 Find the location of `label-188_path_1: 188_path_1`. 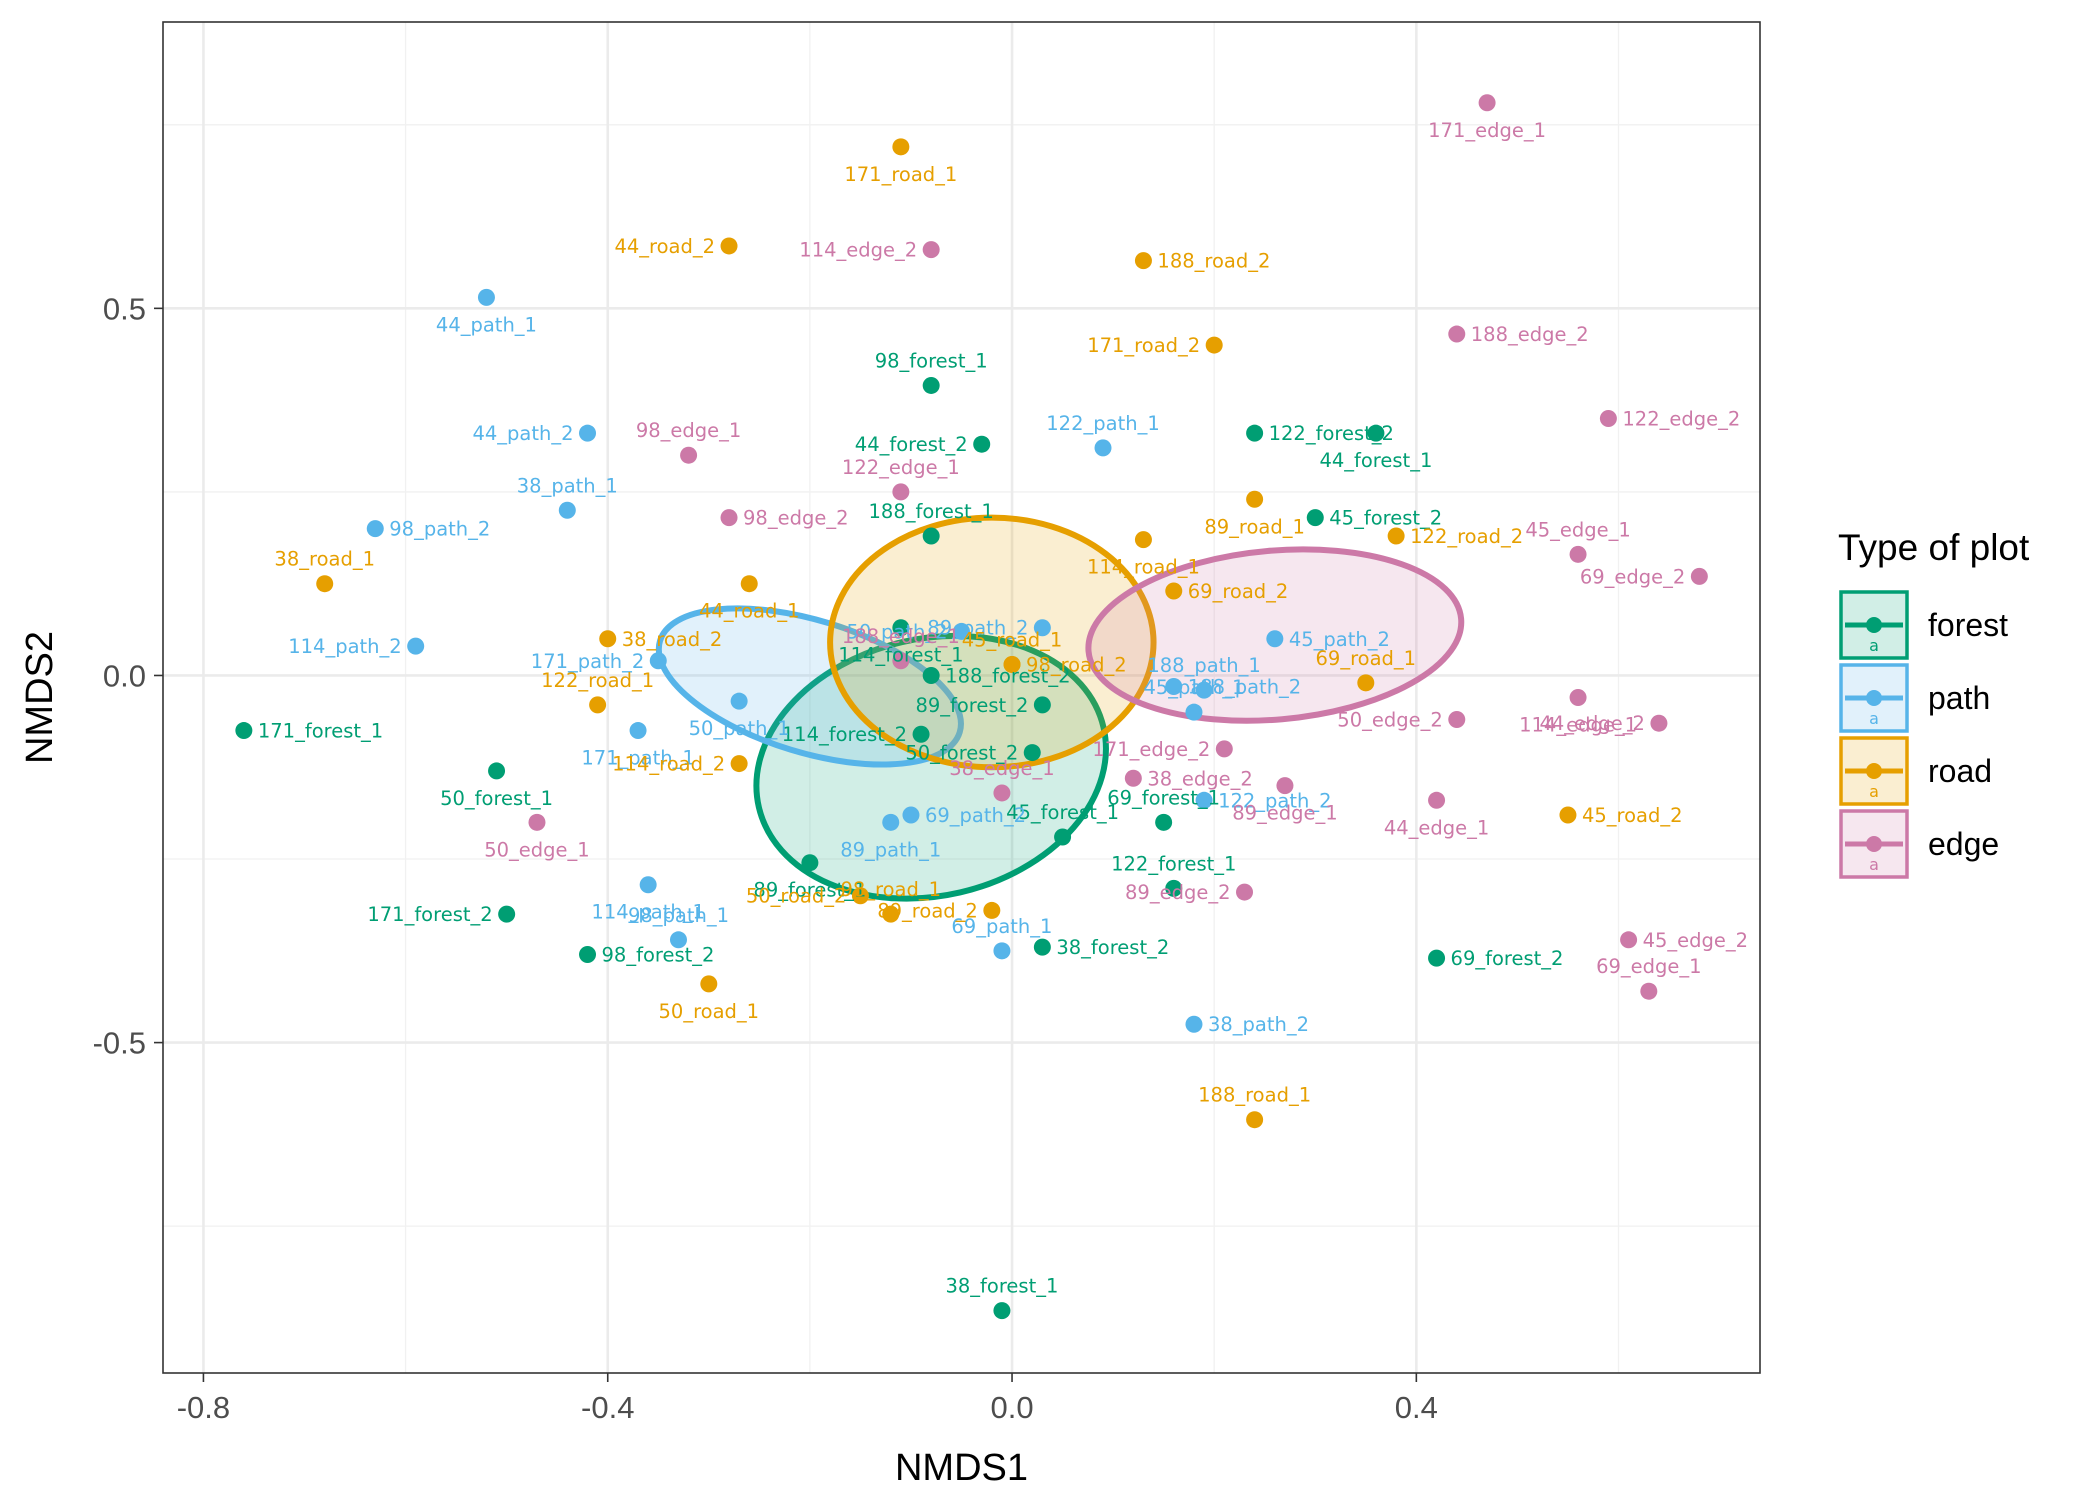

label-188_path_1: 188_path_1 is located at coordinates (1203, 665).